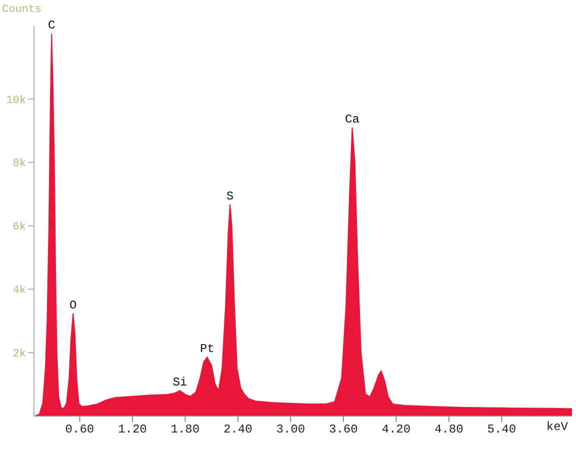 This screenshot has height=450, width=576. What do you see at coordinates (501, 429) in the screenshot?
I see `x-tick-label: 5.40` at bounding box center [501, 429].